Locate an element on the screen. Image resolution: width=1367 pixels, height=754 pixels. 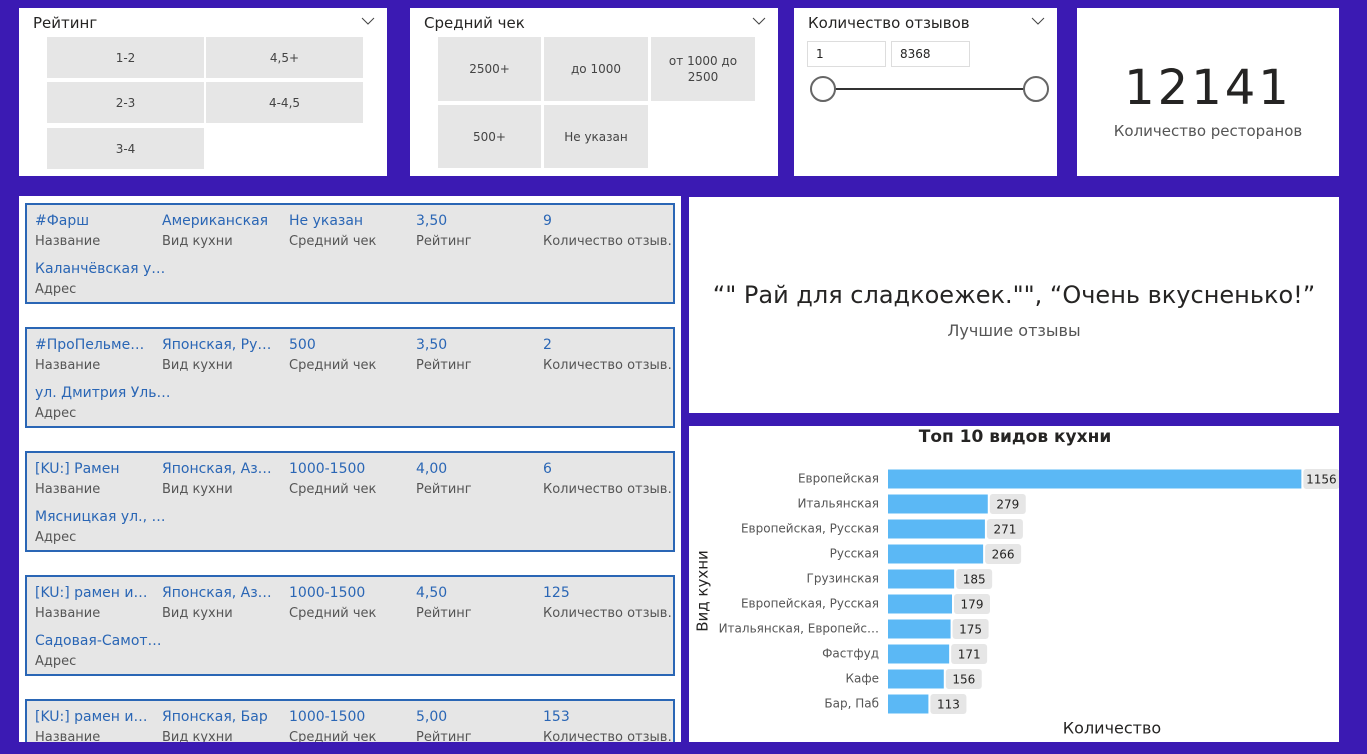
filter-option: 2500+ is located at coordinates (489, 69).